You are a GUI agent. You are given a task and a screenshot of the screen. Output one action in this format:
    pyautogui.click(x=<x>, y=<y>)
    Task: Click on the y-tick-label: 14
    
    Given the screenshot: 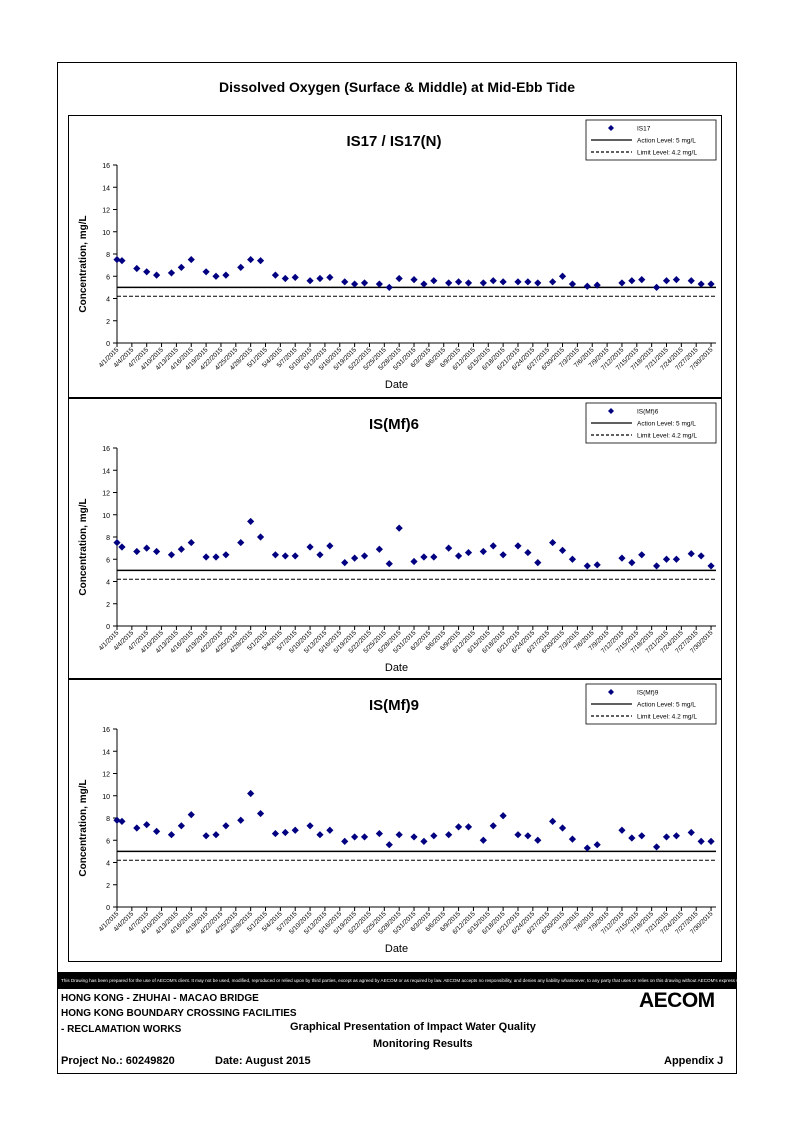 What is the action you would take?
    pyautogui.click(x=106, y=471)
    